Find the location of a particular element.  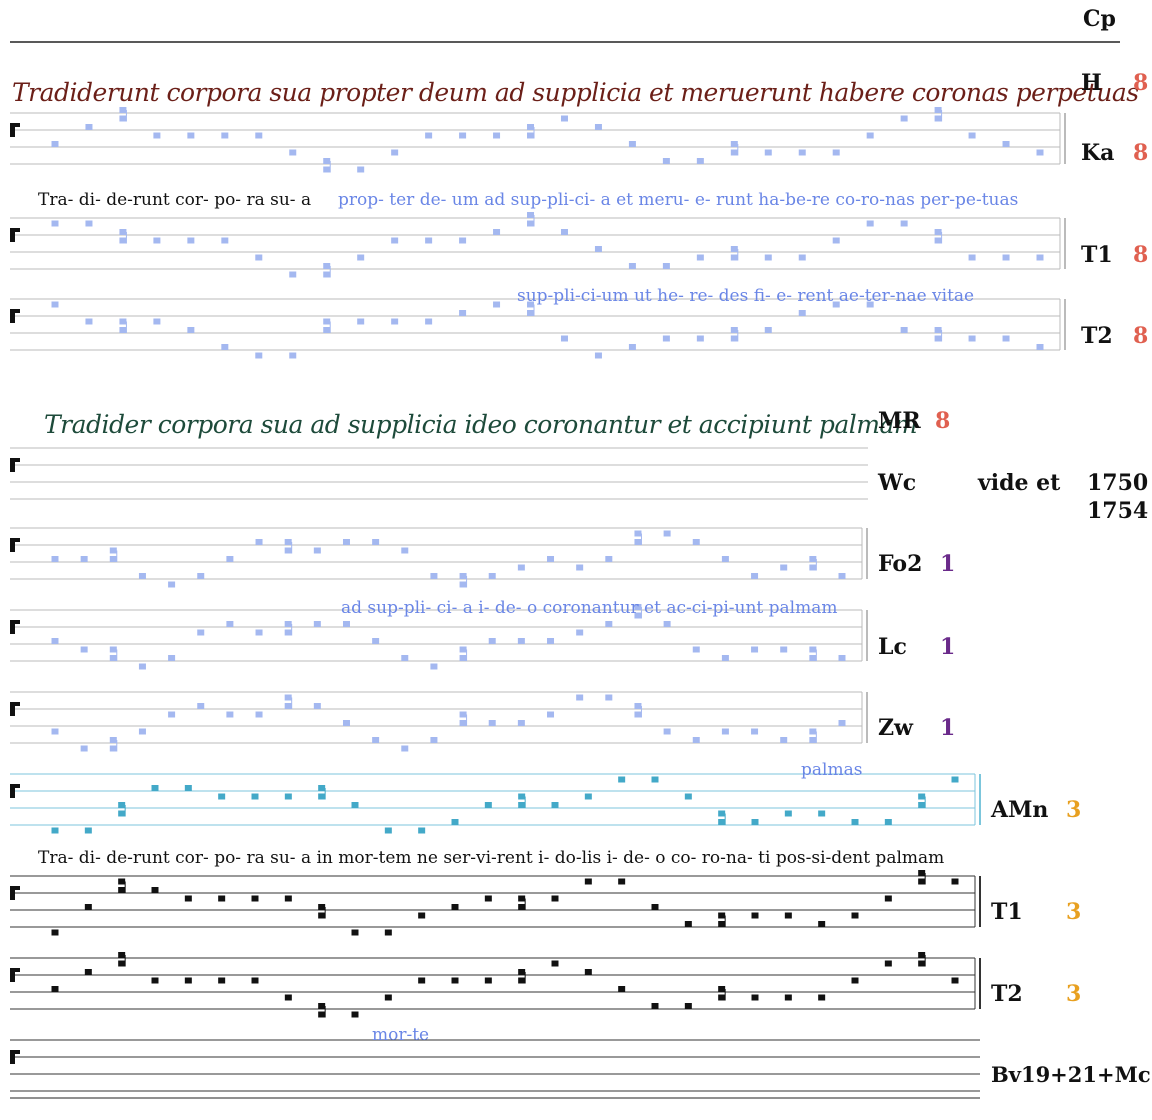

clef-lc is located at coordinates (12, 627).